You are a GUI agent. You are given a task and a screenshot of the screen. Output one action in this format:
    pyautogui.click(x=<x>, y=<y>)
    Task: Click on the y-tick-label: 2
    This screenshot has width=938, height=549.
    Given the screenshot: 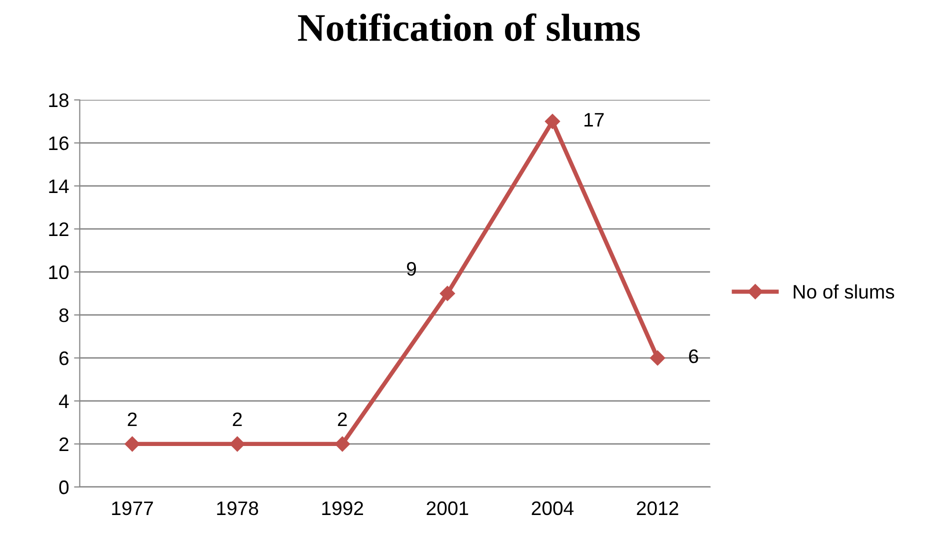 What is the action you would take?
    pyautogui.click(x=63, y=444)
    